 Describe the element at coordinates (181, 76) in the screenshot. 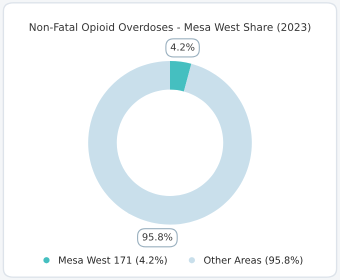

I see `donut-slice` at that location.